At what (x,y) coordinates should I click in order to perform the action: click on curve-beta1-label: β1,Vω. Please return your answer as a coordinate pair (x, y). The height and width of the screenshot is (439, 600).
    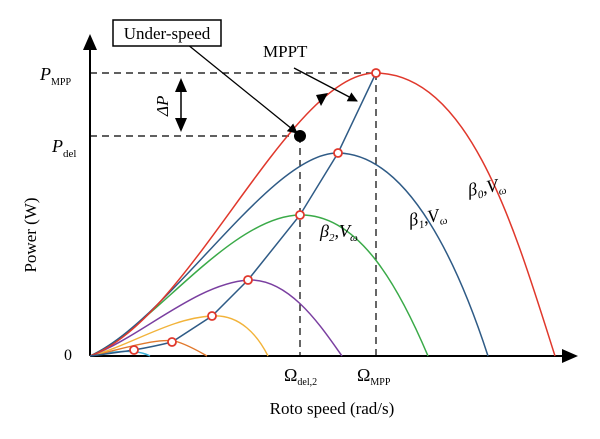
    Looking at the image, I should click on (427, 218).